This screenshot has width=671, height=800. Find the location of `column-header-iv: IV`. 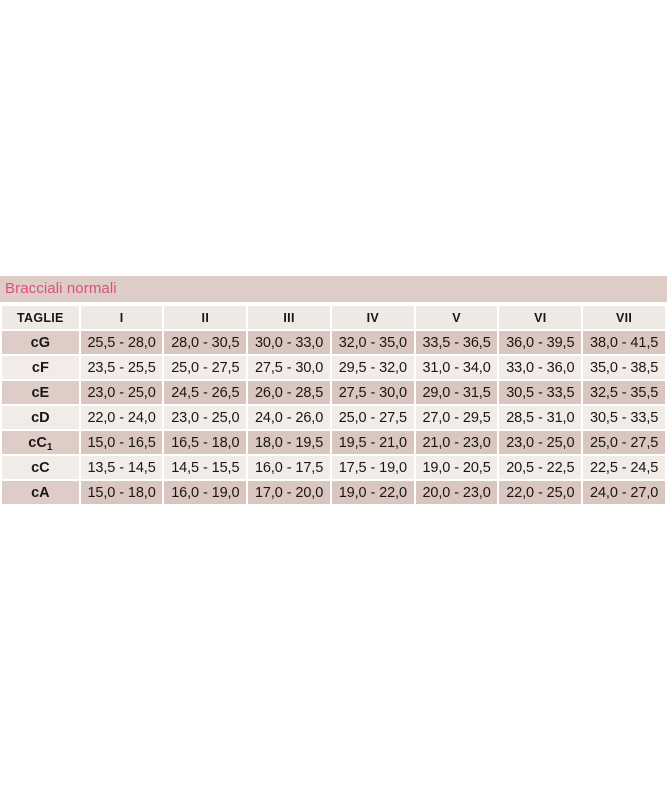

column-header-iv: IV is located at coordinates (372, 317).